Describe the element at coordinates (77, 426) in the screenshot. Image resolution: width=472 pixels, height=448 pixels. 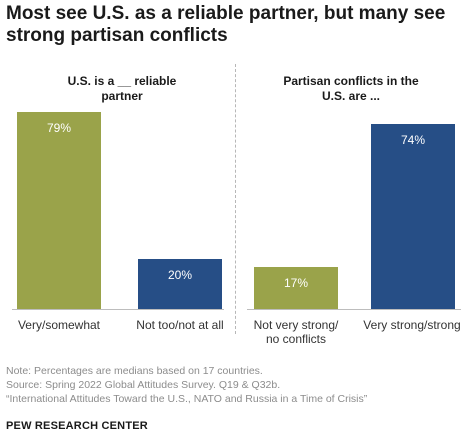
I see `pew-logo-text: PEW RESEARCH CENTER` at that location.